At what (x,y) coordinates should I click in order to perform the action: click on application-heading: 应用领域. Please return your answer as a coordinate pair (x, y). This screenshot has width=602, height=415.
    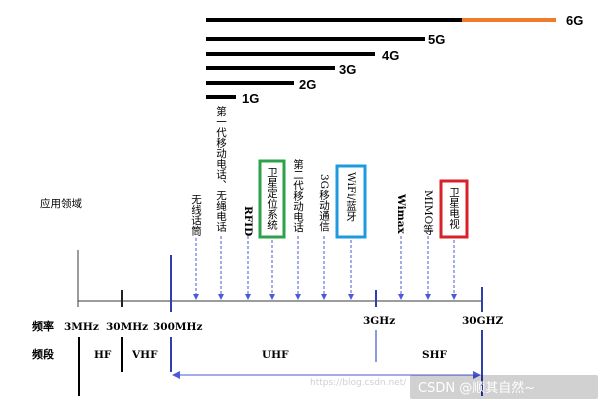
    Looking at the image, I should click on (61, 203).